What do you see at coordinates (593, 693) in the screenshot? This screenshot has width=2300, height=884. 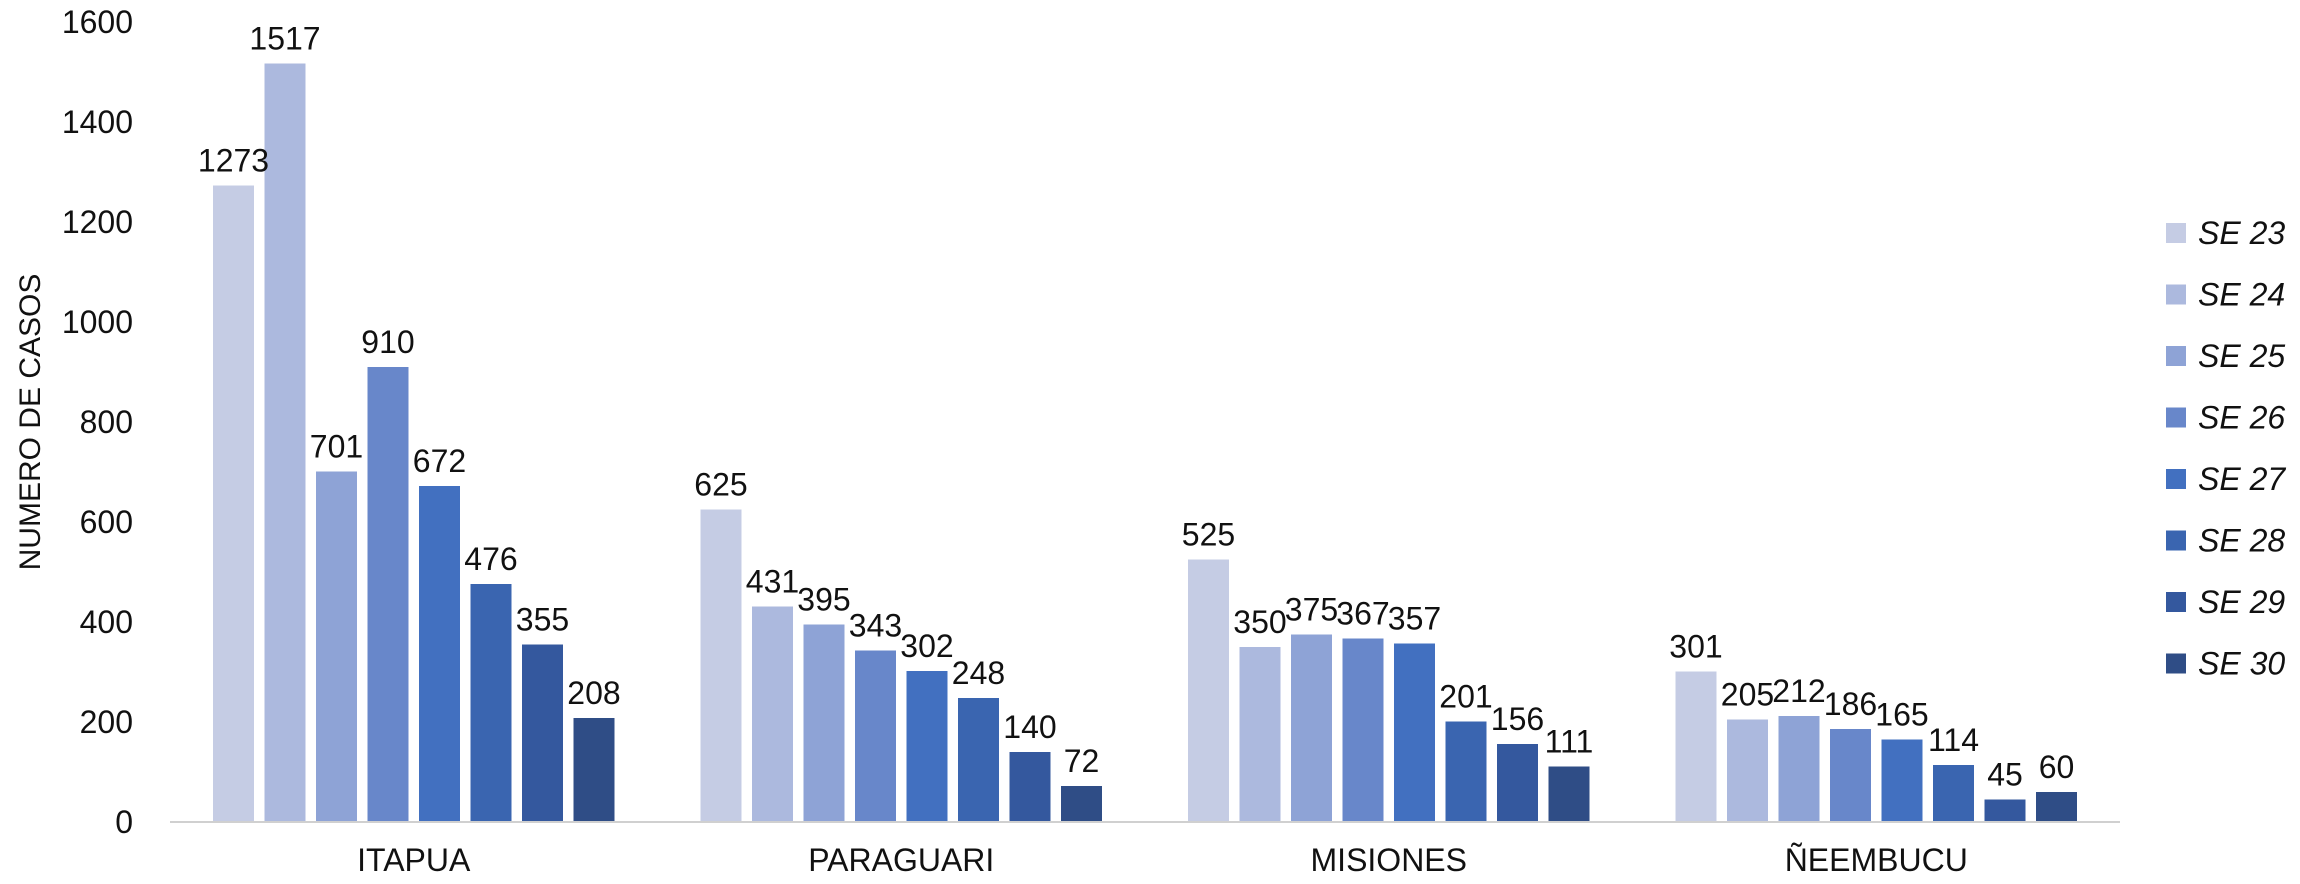 I see `data-label: 208` at bounding box center [593, 693].